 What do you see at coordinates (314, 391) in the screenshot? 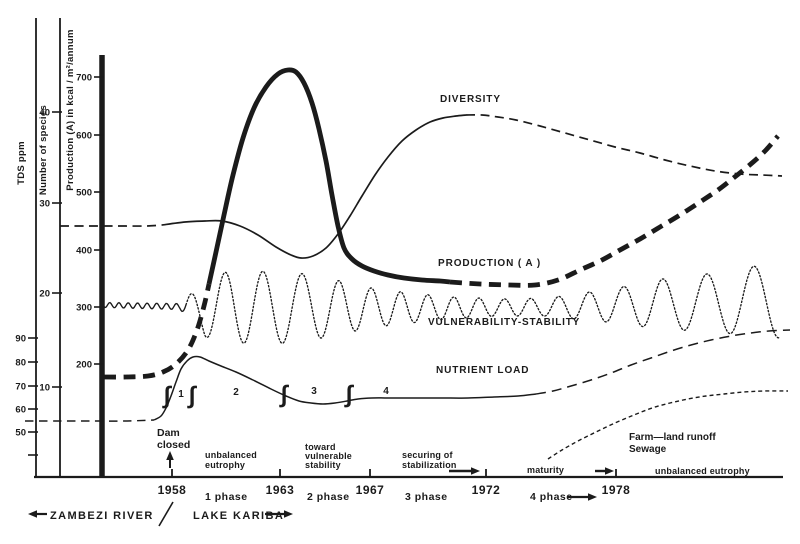
I see `integral-segment-number: 3` at bounding box center [314, 391].